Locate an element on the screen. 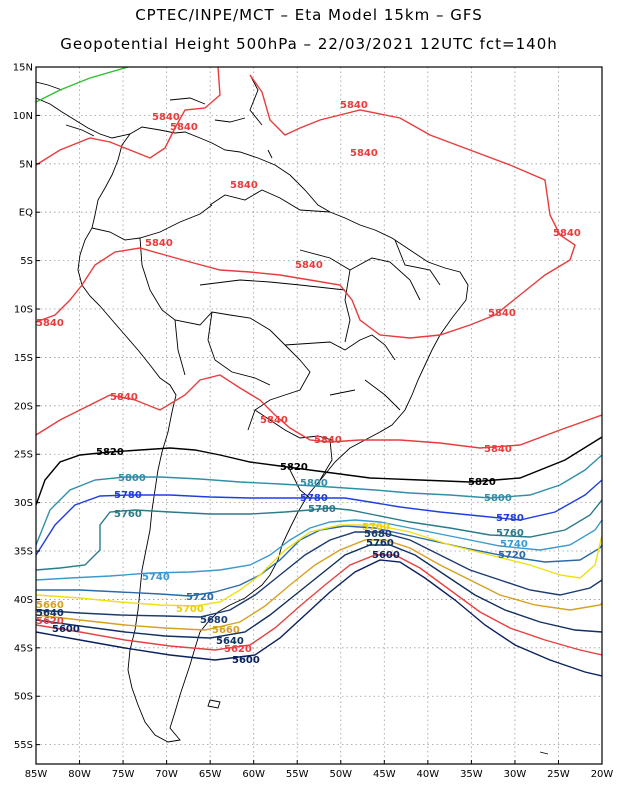 The width and height of the screenshot is (618, 800). caribbean-islands is located at coordinates (221, 116).